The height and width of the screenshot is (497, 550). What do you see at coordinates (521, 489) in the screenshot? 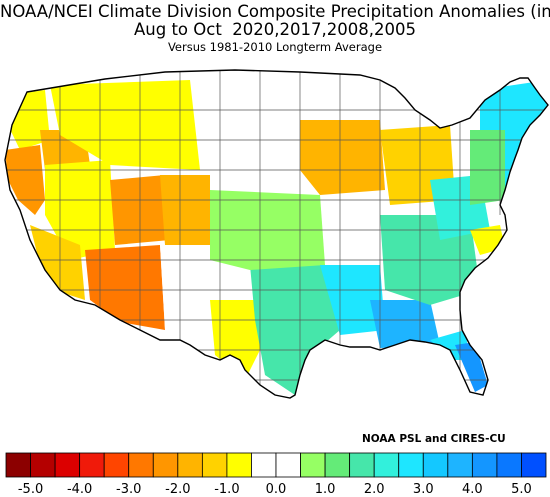
I see `legend-tick-label: 5.0` at bounding box center [521, 489].